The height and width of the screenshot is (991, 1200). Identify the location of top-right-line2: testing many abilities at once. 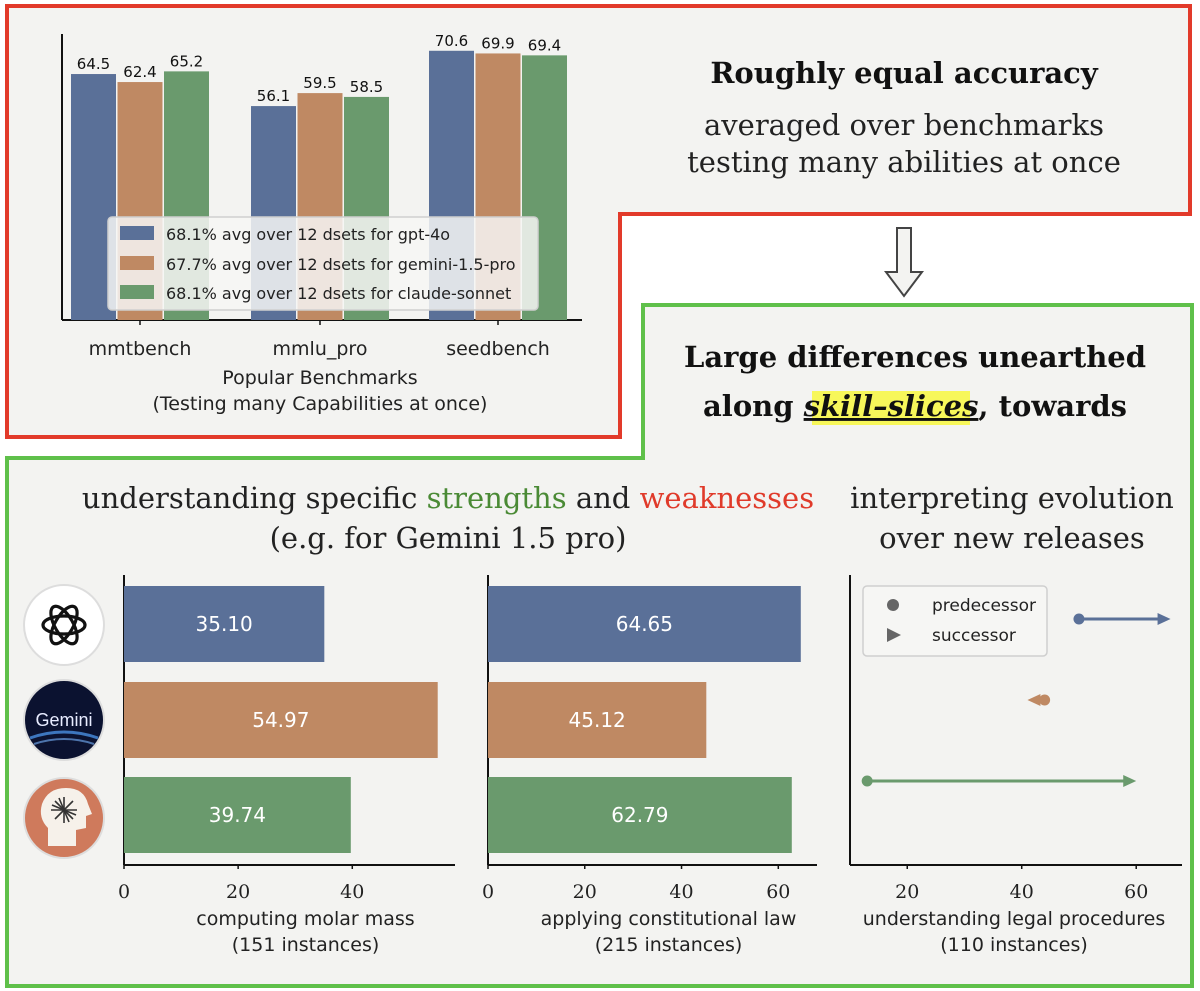
(904, 162).